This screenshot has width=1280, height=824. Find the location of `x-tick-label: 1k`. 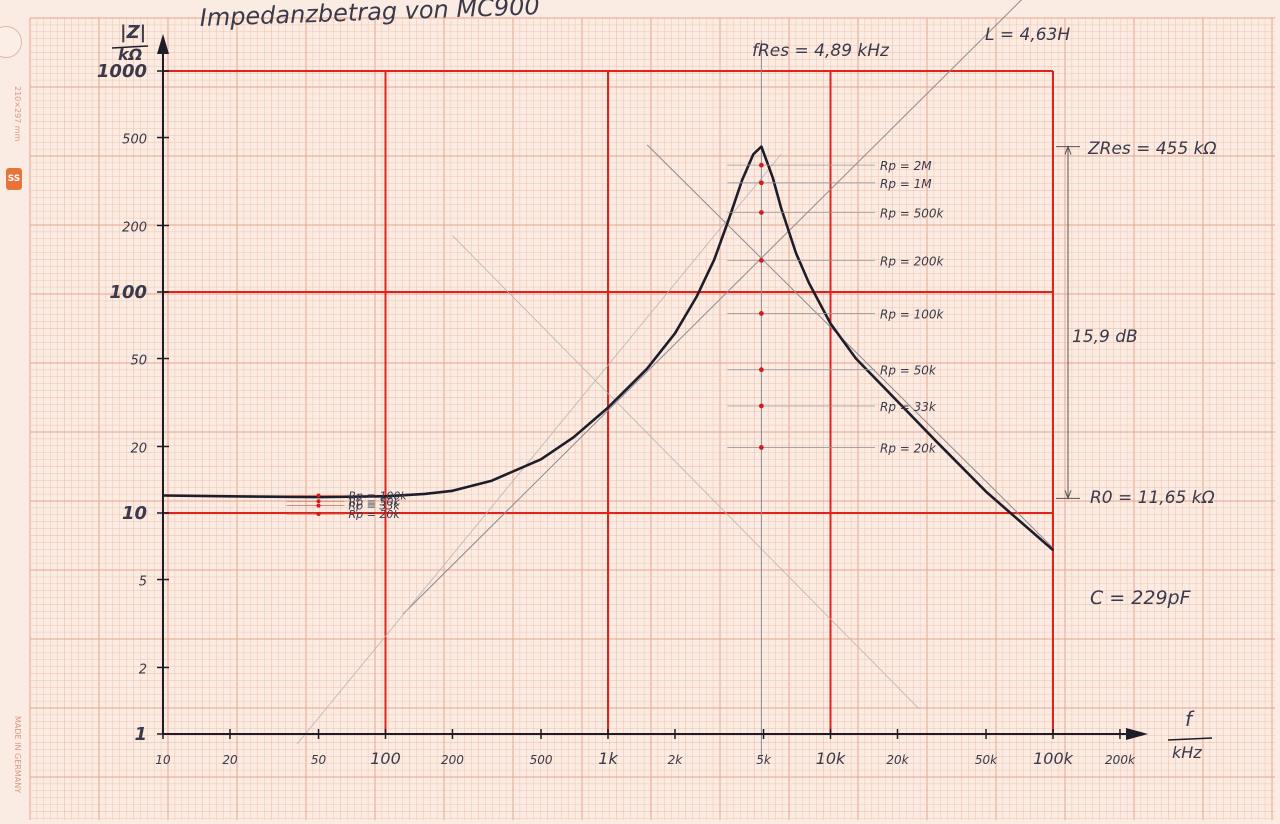

x-tick-label: 1k is located at coordinates (608, 758).